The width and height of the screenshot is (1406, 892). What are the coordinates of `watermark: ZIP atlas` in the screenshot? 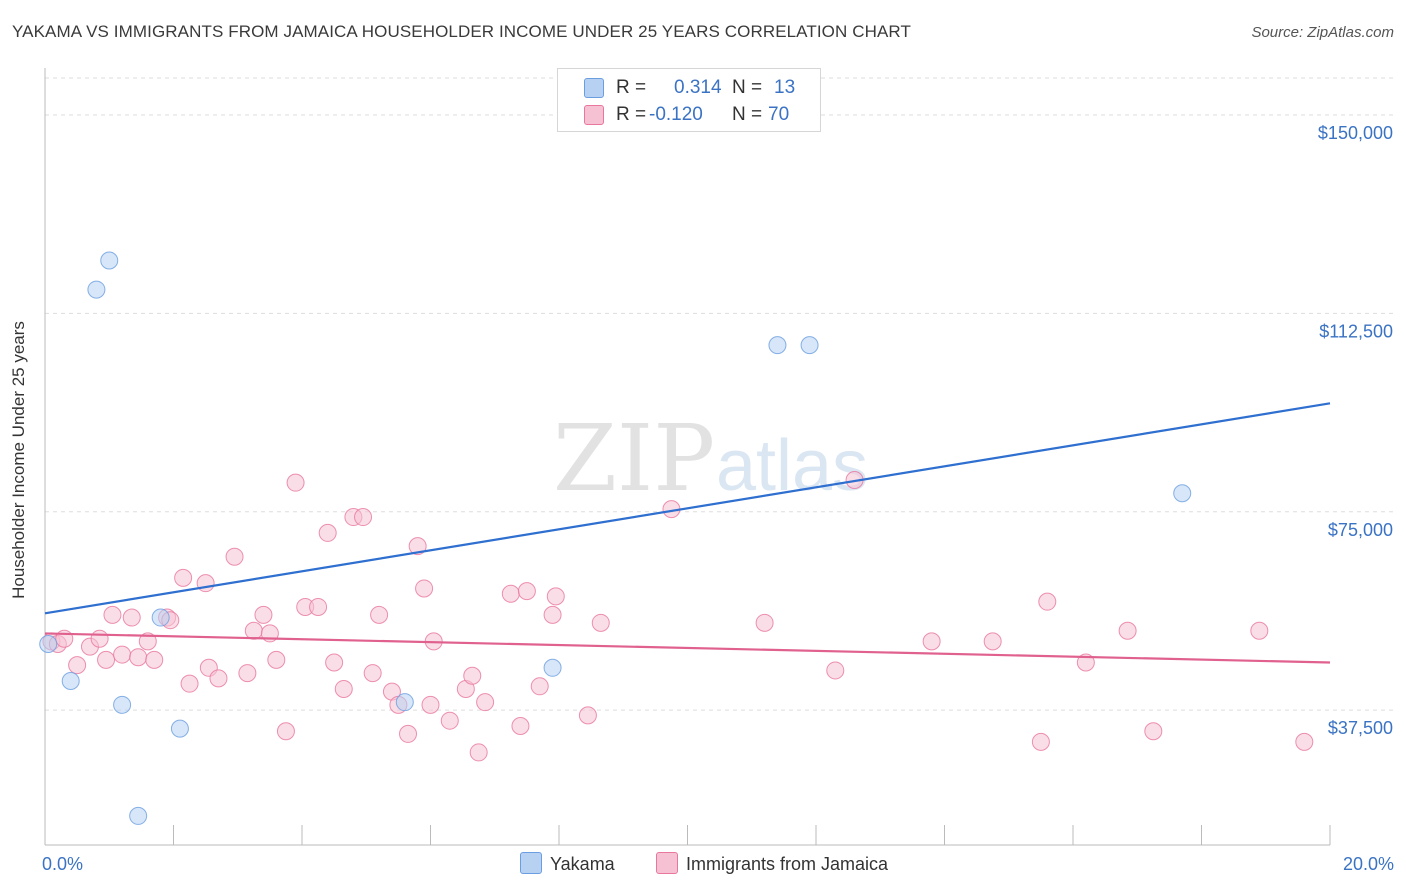 It's located at (710, 458).